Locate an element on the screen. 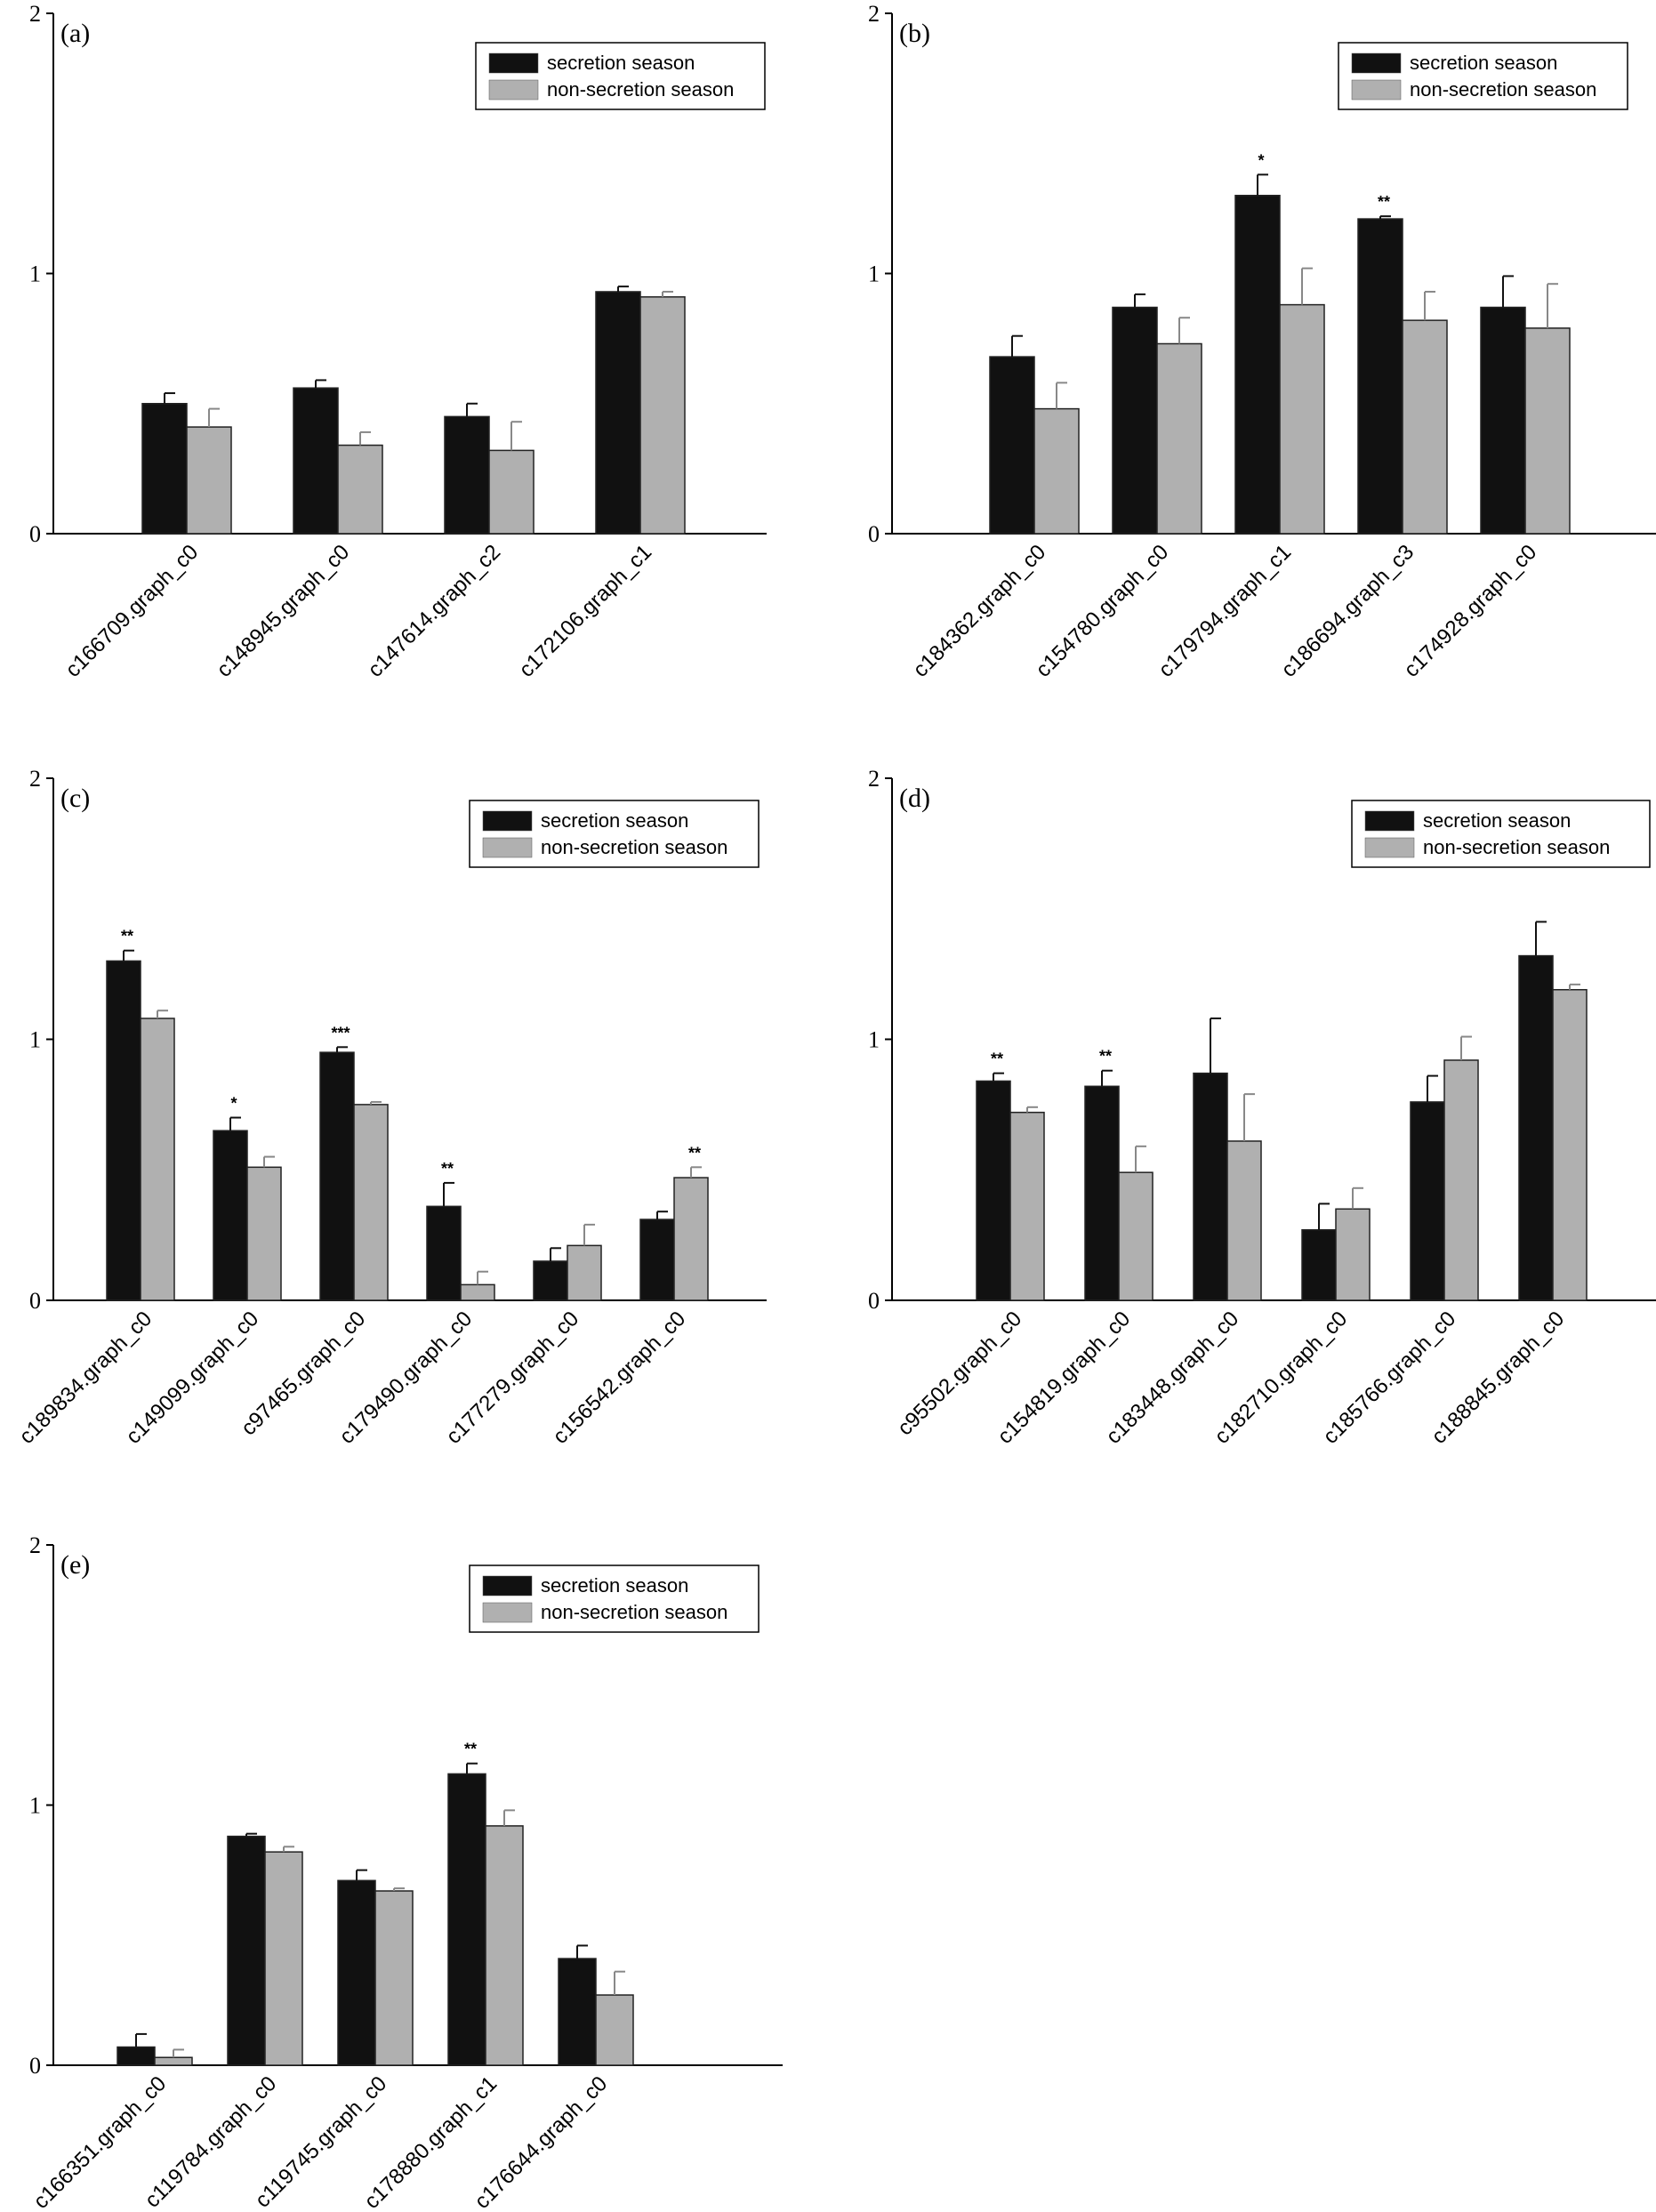 This screenshot has height=2212, width=1656. category-label: c186694.graph_c3 is located at coordinates (1348, 611).